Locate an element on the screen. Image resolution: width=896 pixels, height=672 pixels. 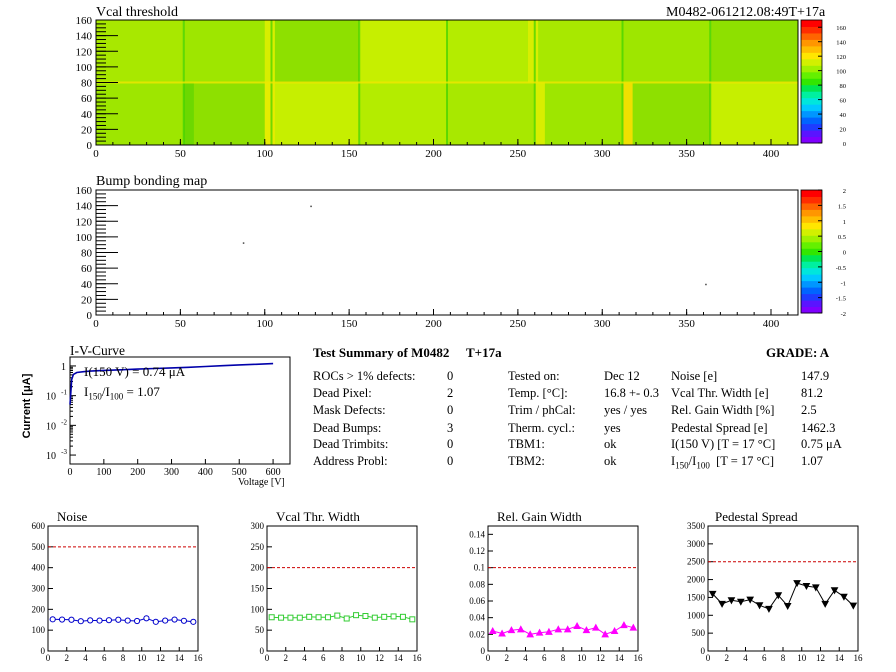
y-tick-label: 40 is located at coordinates (87, 115).